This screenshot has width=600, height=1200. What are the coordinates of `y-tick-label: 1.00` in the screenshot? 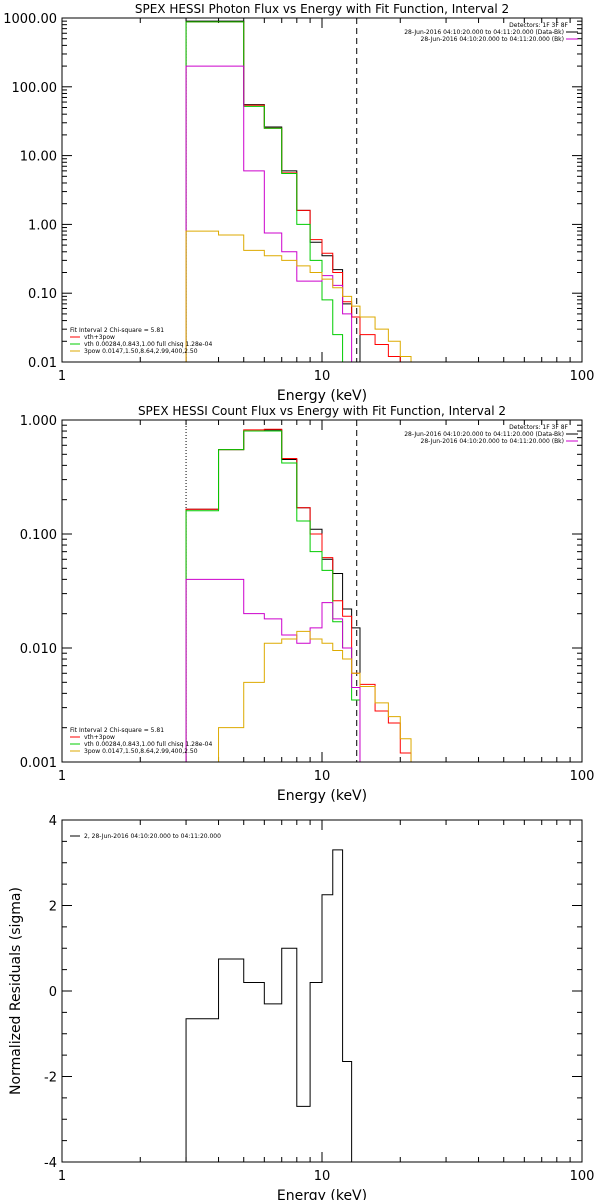 It's located at (42, 225).